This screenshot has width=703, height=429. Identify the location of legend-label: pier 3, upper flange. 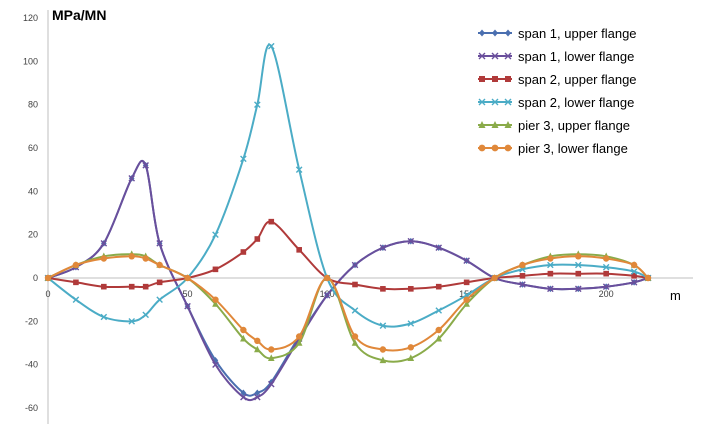
(574, 125).